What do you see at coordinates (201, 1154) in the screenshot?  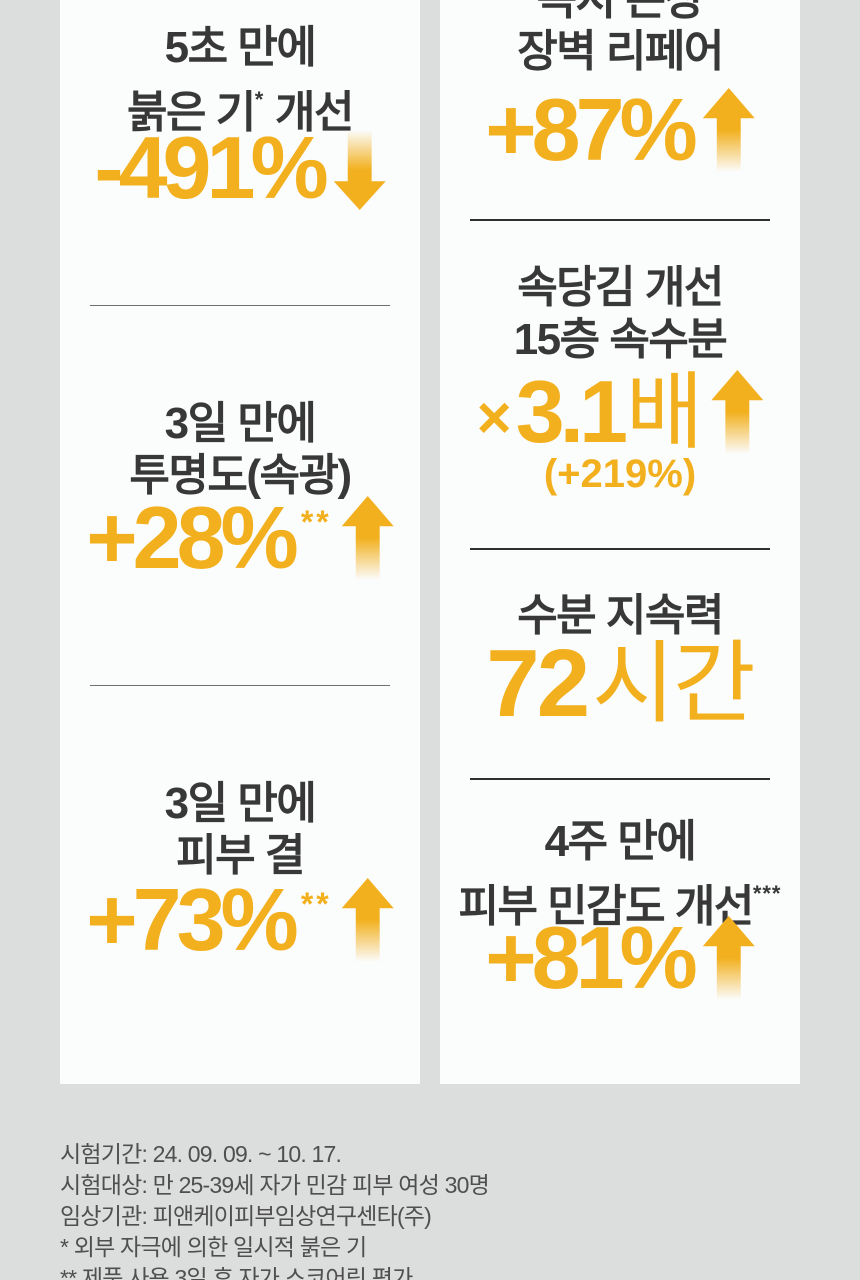 I see `footnote-test-period: 시험기간: 24. 09. 09. ~ 10. 17.` at bounding box center [201, 1154].